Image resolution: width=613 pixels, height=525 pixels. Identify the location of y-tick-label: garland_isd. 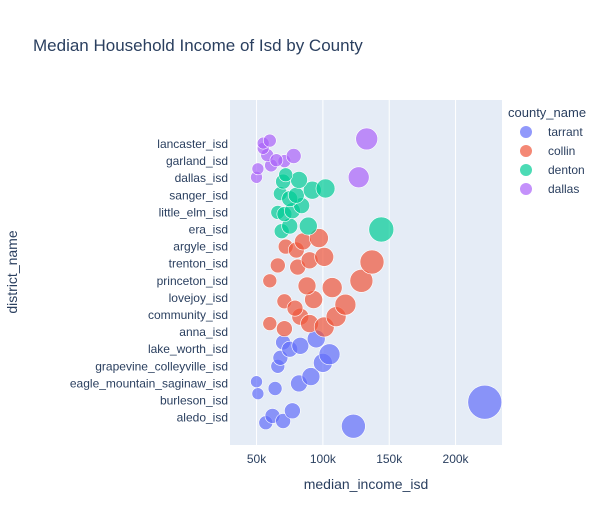
(197, 161).